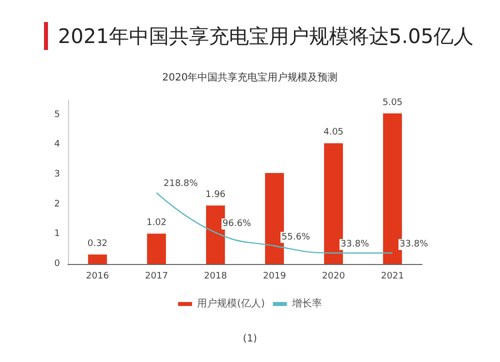  Describe the element at coordinates (156, 223) in the screenshot. I see `data-label: 1.02` at that location.